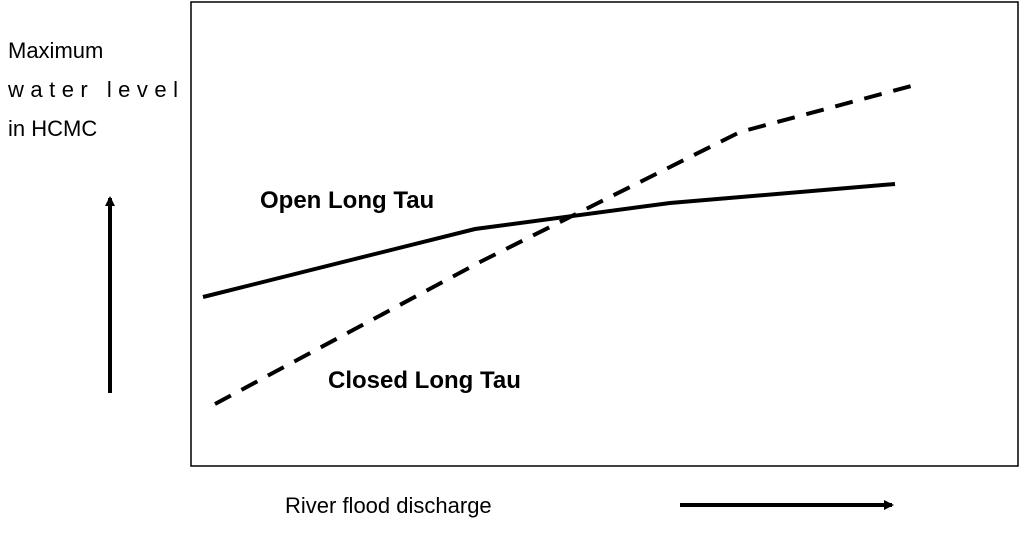 The width and height of the screenshot is (1022, 533). Describe the element at coordinates (424, 380) in the screenshot. I see `closed-label: Closed Long Tau` at that location.